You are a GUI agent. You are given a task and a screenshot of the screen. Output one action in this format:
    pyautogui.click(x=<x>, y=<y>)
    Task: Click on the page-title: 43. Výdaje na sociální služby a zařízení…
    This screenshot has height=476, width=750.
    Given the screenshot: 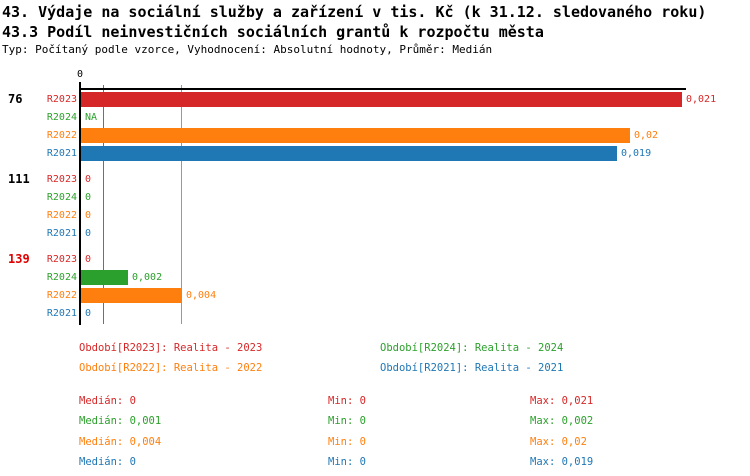 What is the action you would take?
    pyautogui.click(x=354, y=12)
    